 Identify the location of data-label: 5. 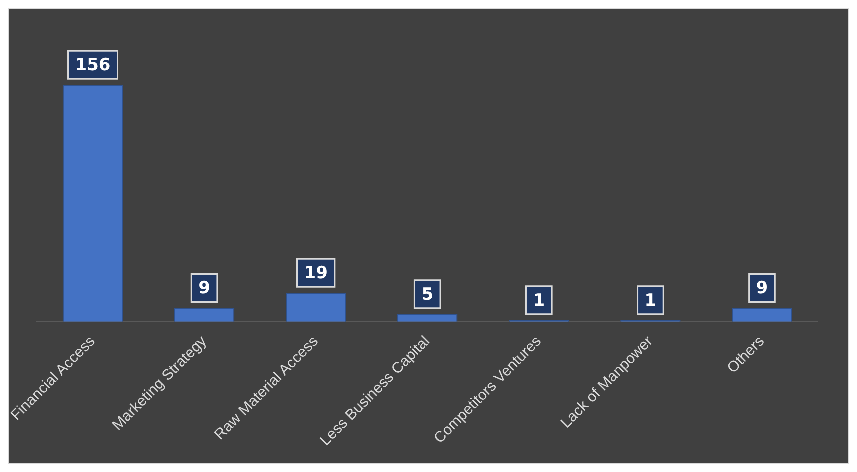
(428, 294).